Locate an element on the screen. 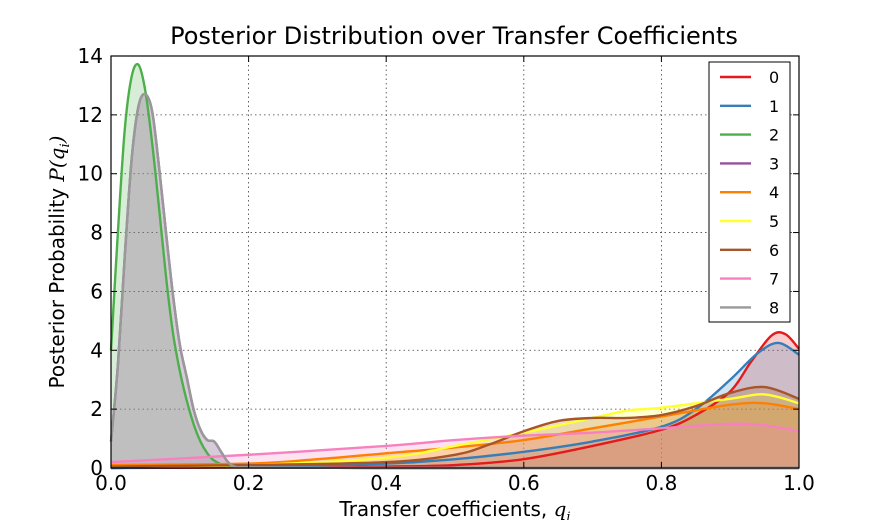  x-tick-label: 0.0 is located at coordinates (111, 483).